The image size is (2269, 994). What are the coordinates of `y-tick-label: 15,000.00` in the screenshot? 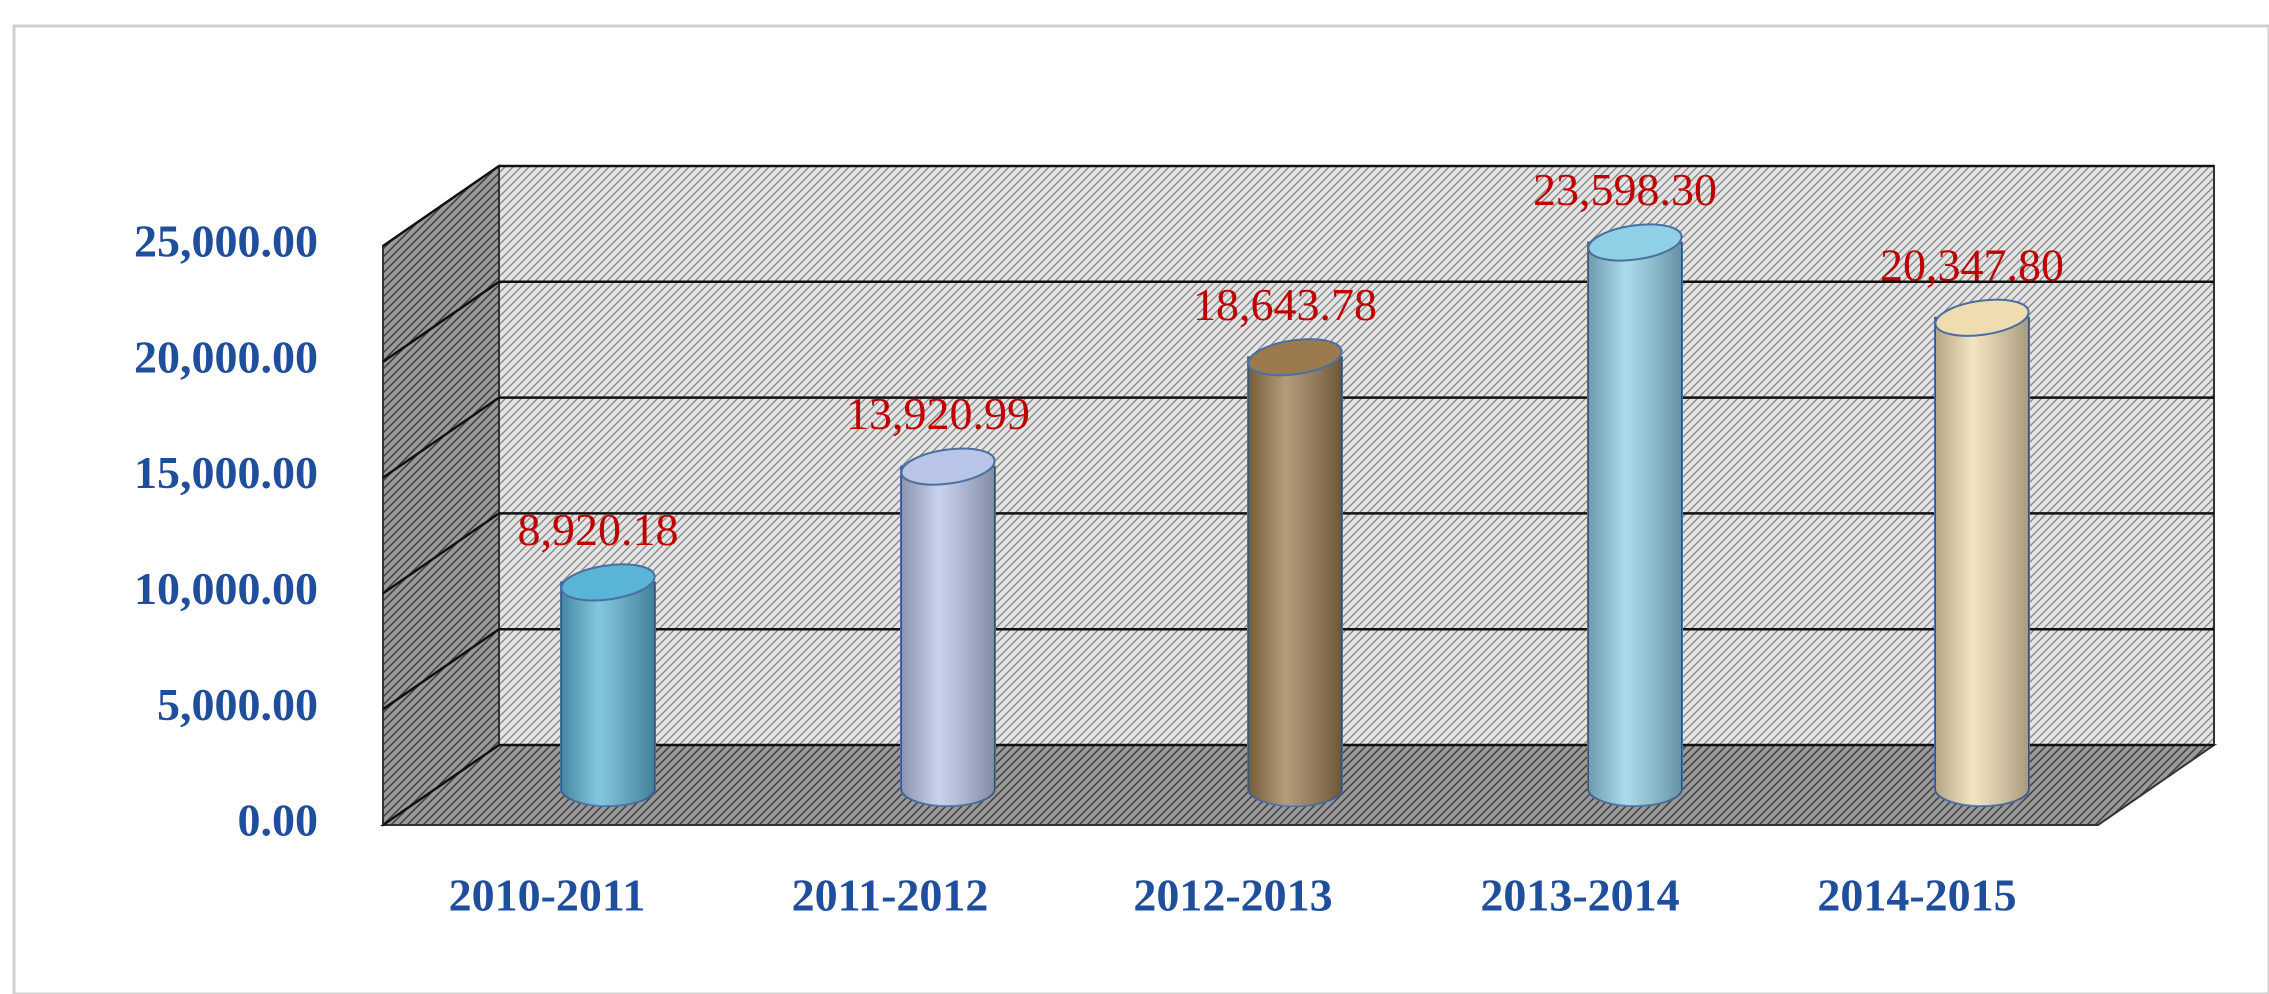 It's located at (226, 472).